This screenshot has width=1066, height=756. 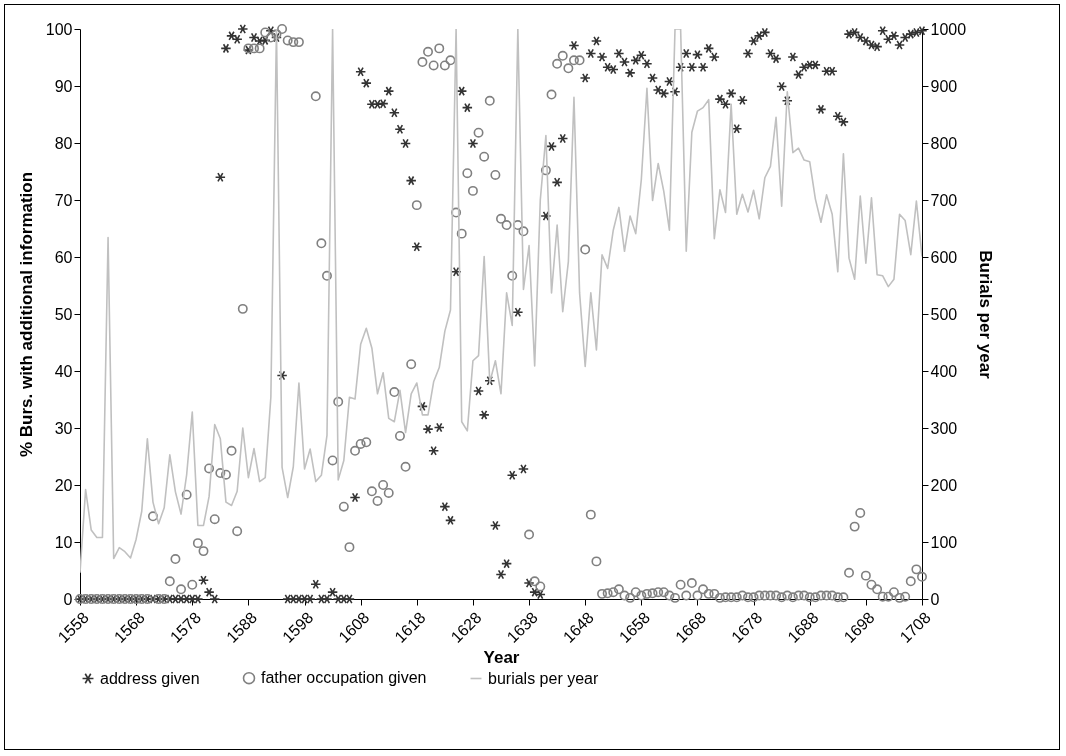 I want to click on y2-tick-label: 600, so click(x=944, y=257).